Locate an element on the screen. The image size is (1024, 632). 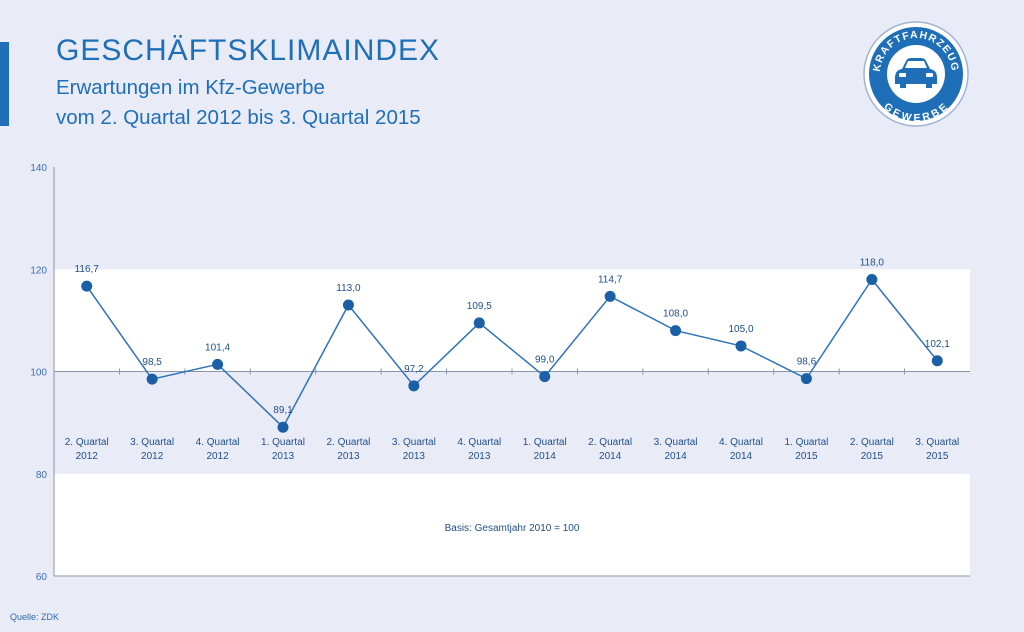
data-label: 116,7 is located at coordinates (87, 269).